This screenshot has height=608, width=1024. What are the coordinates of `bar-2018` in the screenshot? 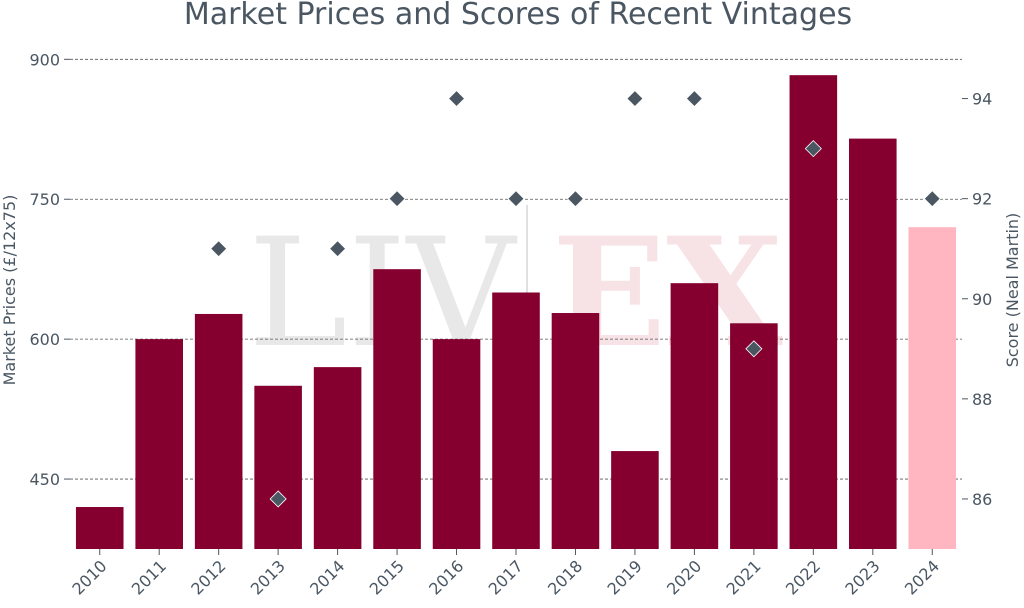 It's located at (575, 431).